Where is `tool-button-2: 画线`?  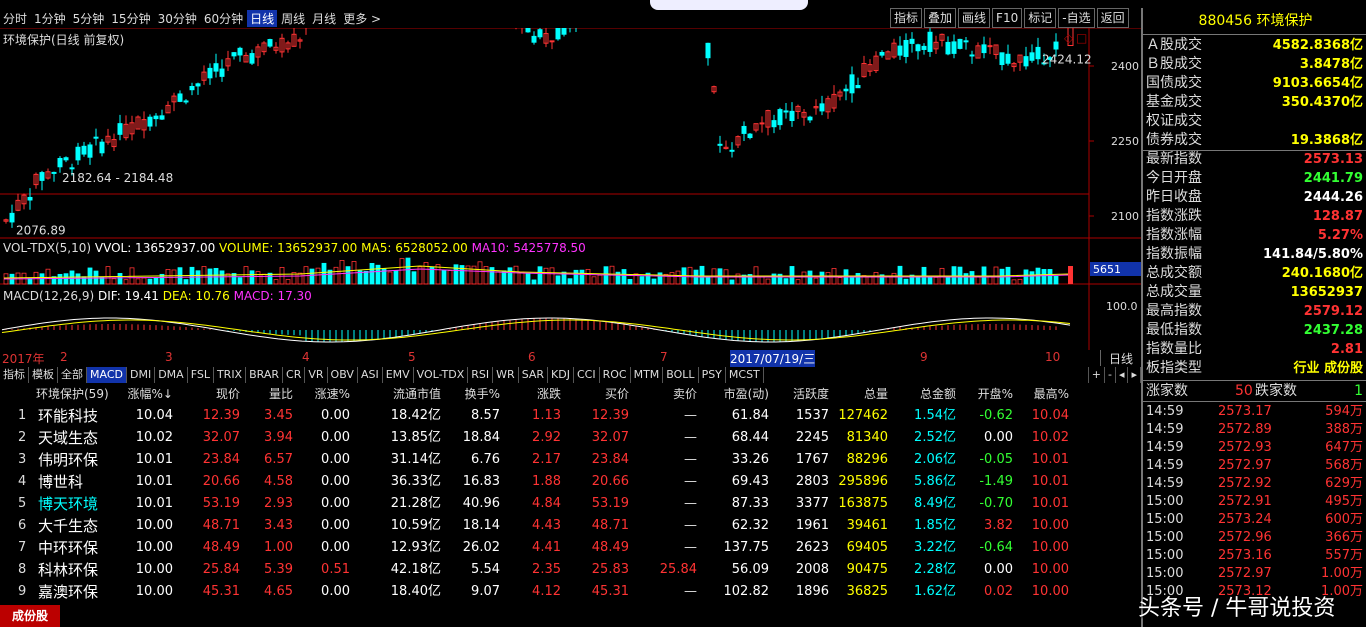 tool-button-2: 画线 is located at coordinates (974, 18).